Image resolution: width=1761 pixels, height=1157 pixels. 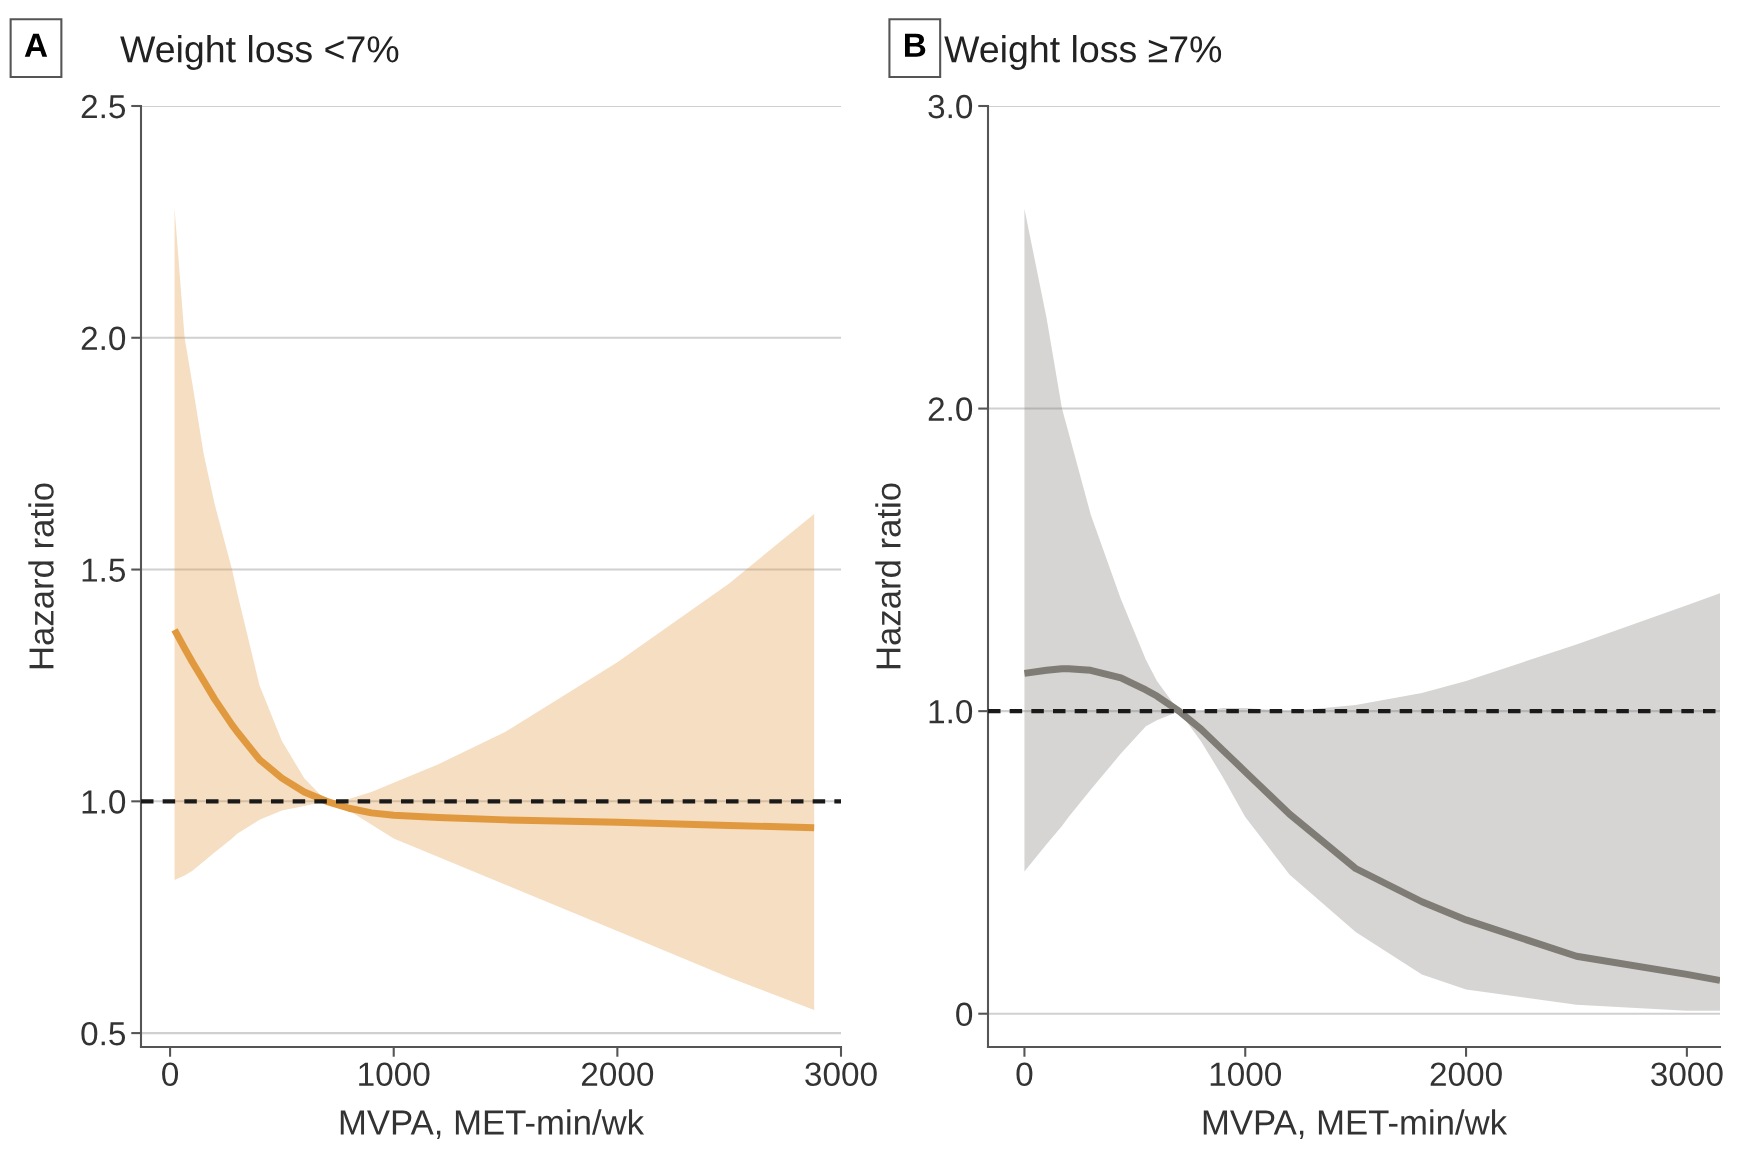 I want to click on y-tick-label: 0, so click(x=964, y=1014).